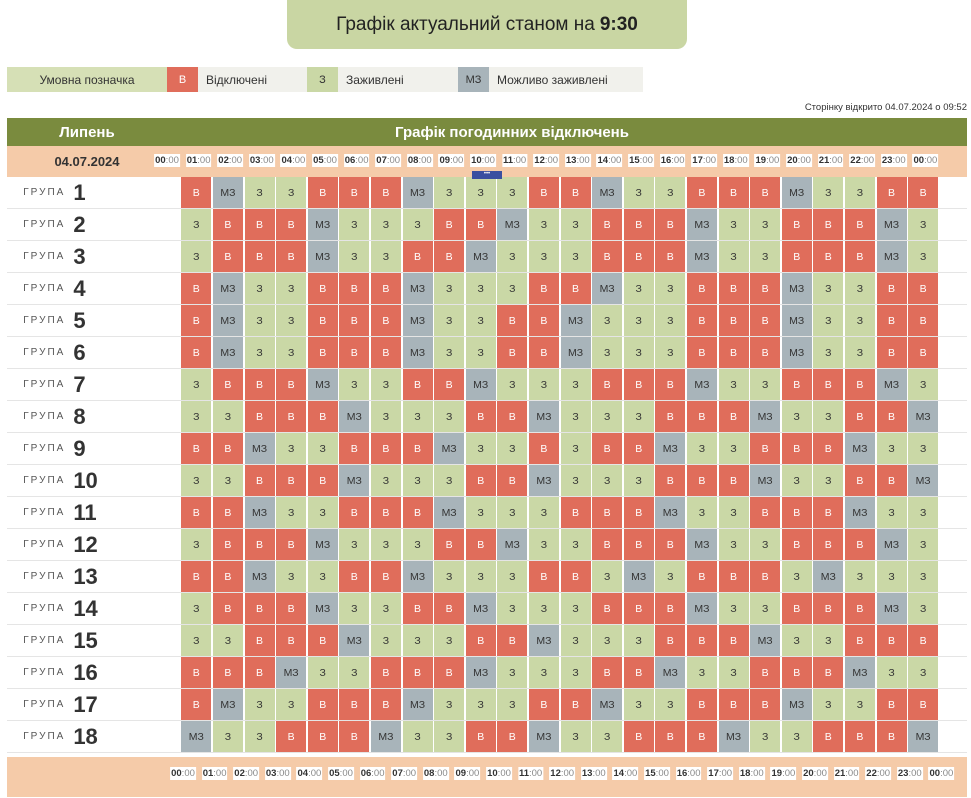 The image size is (971, 798). What do you see at coordinates (85, 512) in the screenshot?
I see `group-number: 11` at bounding box center [85, 512].